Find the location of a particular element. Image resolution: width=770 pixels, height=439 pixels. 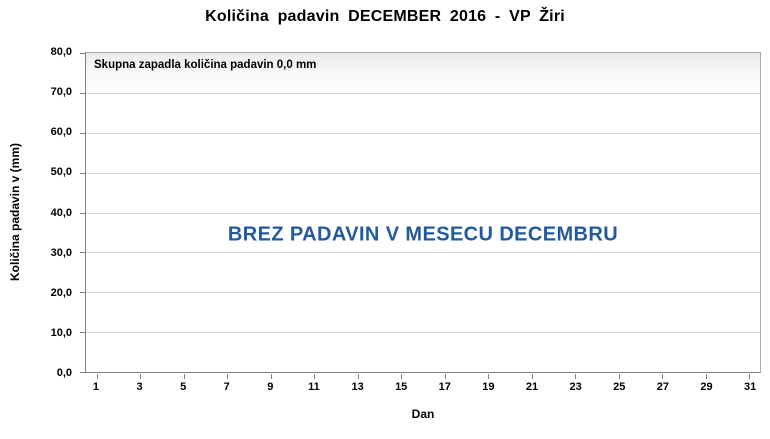

x-tick-label: 21 is located at coordinates (532, 387).